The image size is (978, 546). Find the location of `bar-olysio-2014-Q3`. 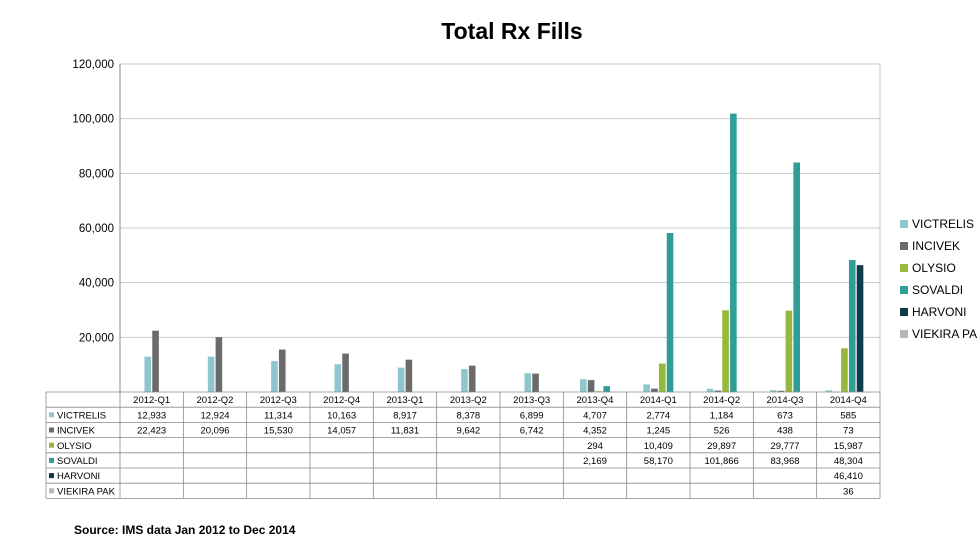

bar-olysio-2014-Q3 is located at coordinates (789, 351).